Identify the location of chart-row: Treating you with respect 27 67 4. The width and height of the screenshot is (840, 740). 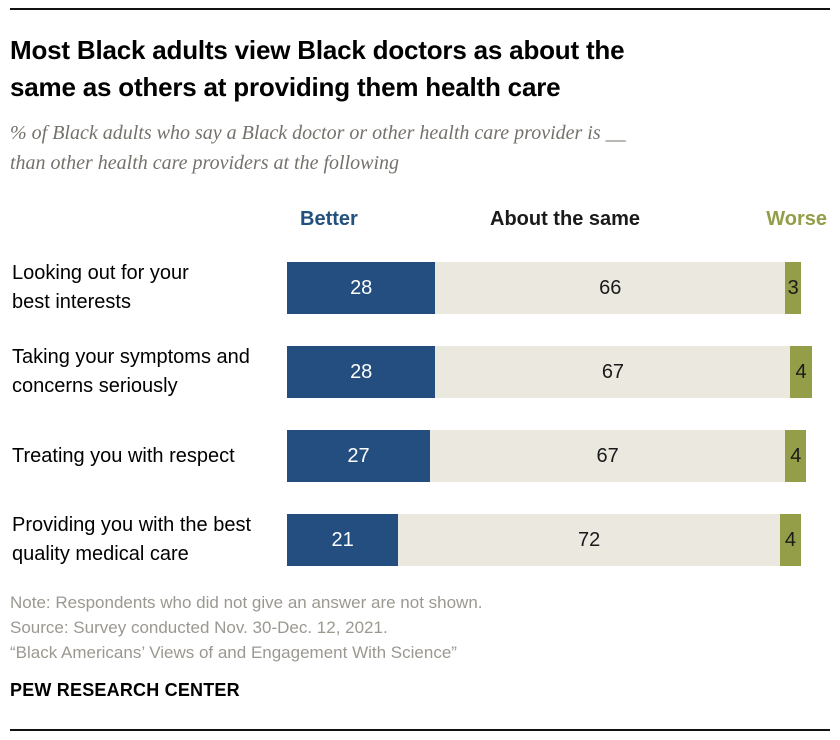
(420, 456).